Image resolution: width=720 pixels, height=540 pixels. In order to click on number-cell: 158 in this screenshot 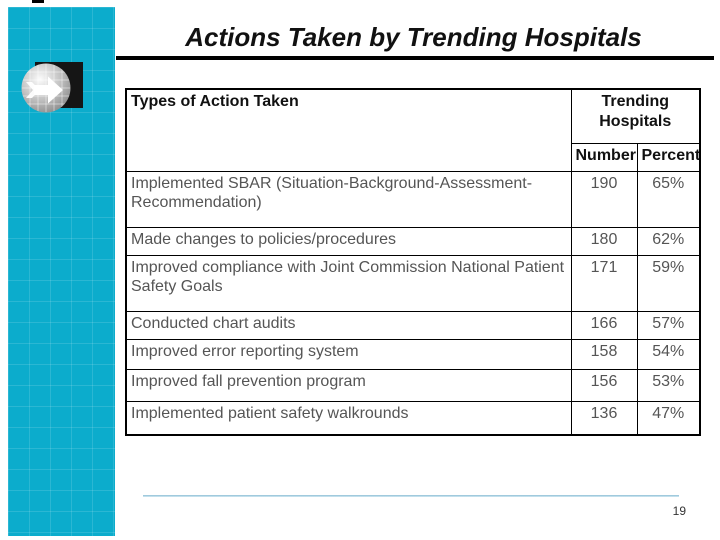, I will do `click(604, 354)`.